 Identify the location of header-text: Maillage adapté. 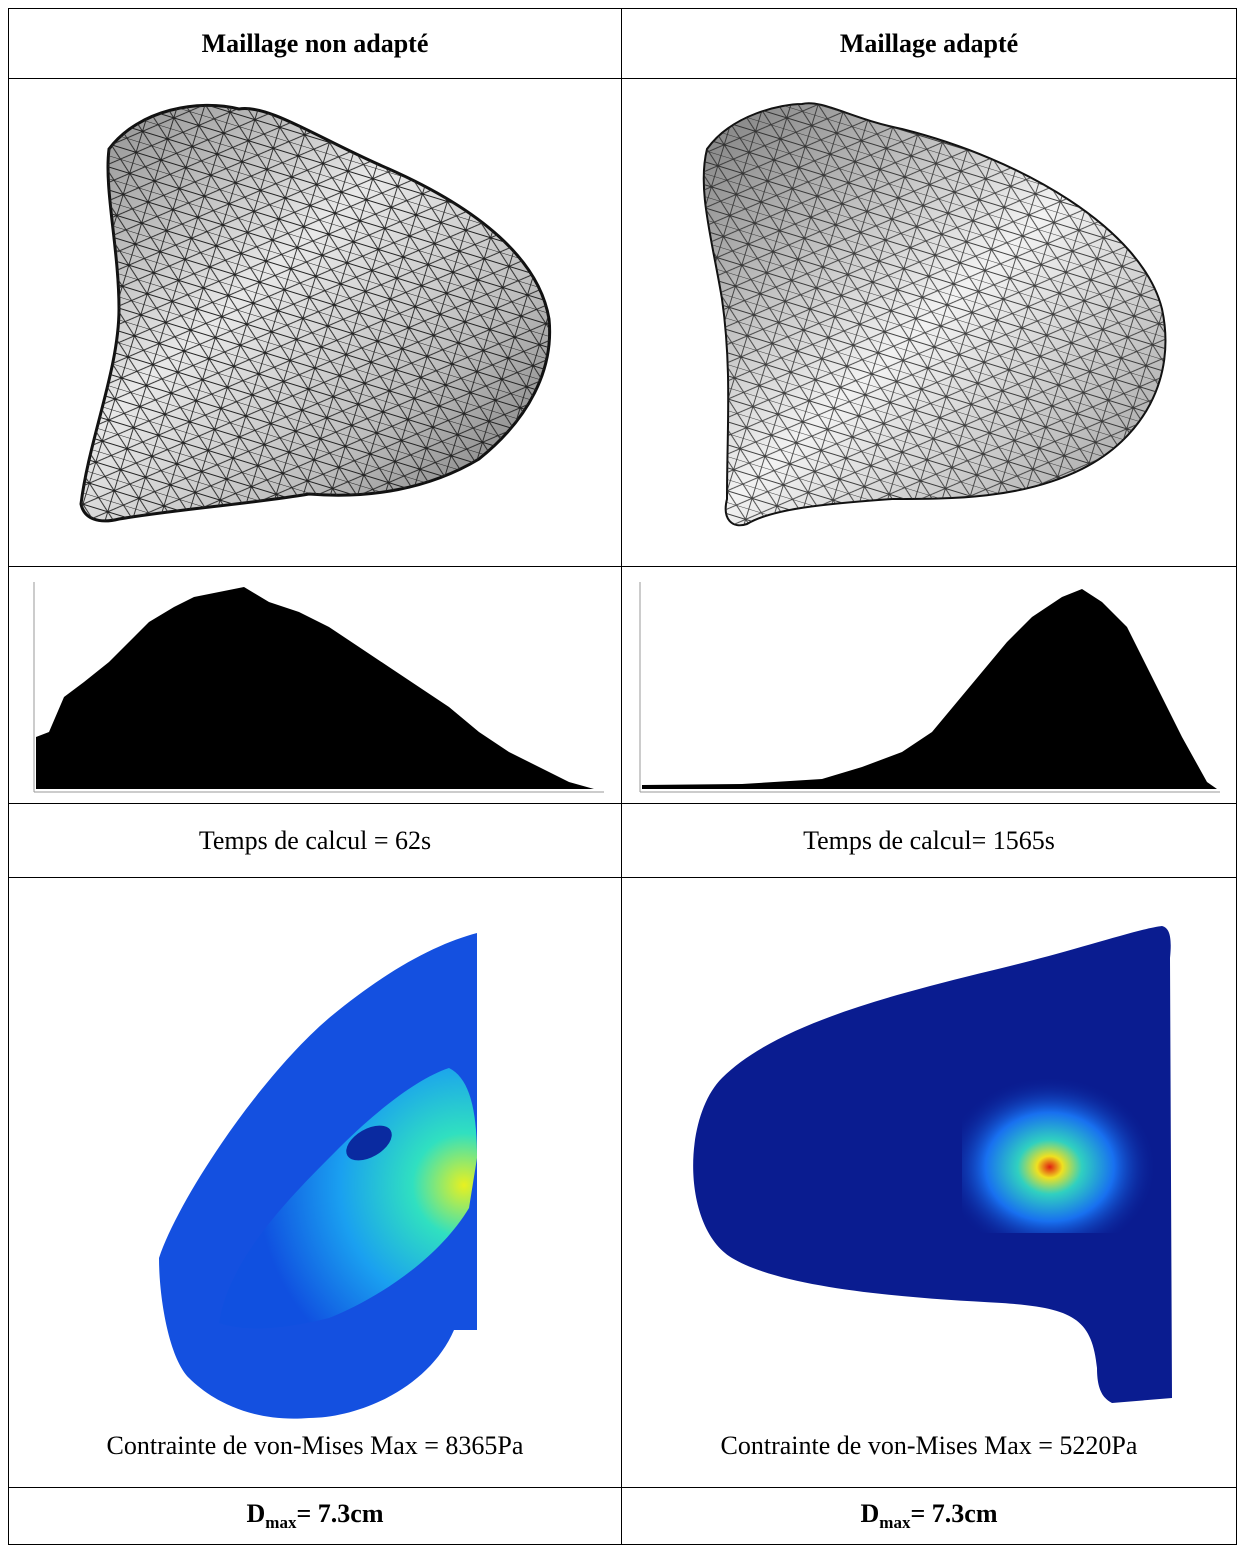
(929, 43).